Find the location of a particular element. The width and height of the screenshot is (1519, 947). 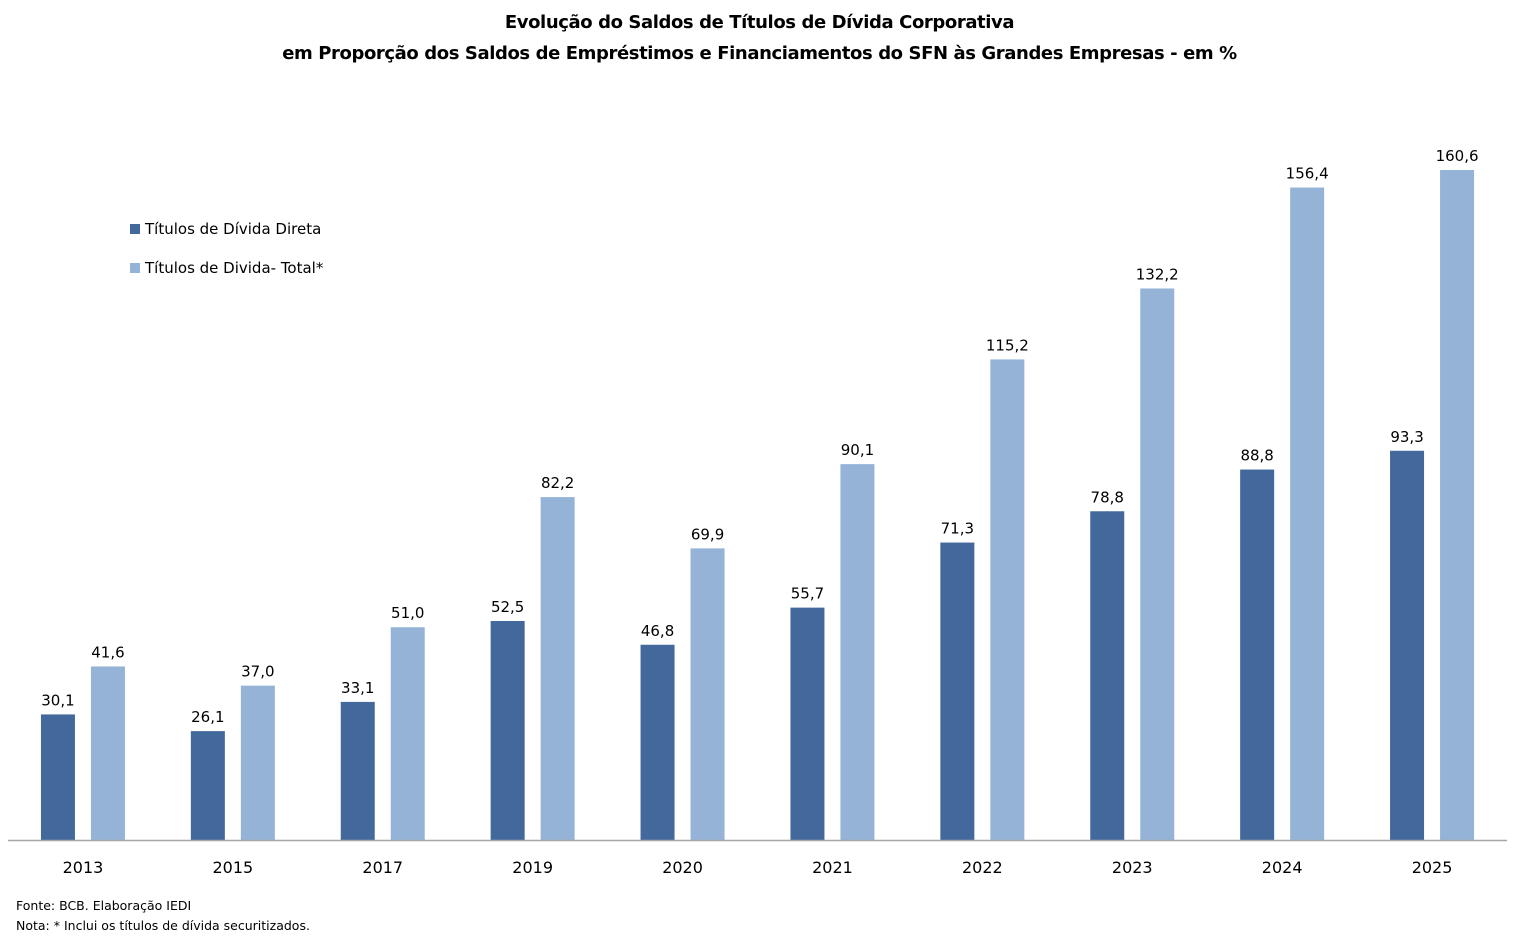

data-label-direta-2025: 93,3 is located at coordinates (1406, 437).